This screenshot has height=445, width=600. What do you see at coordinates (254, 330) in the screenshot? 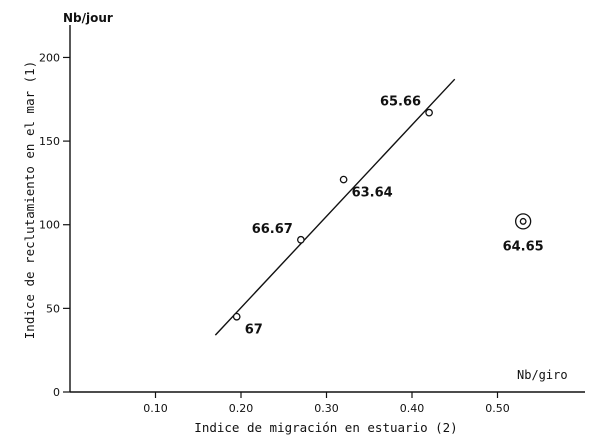
I see `point-label: 67` at bounding box center [254, 330].